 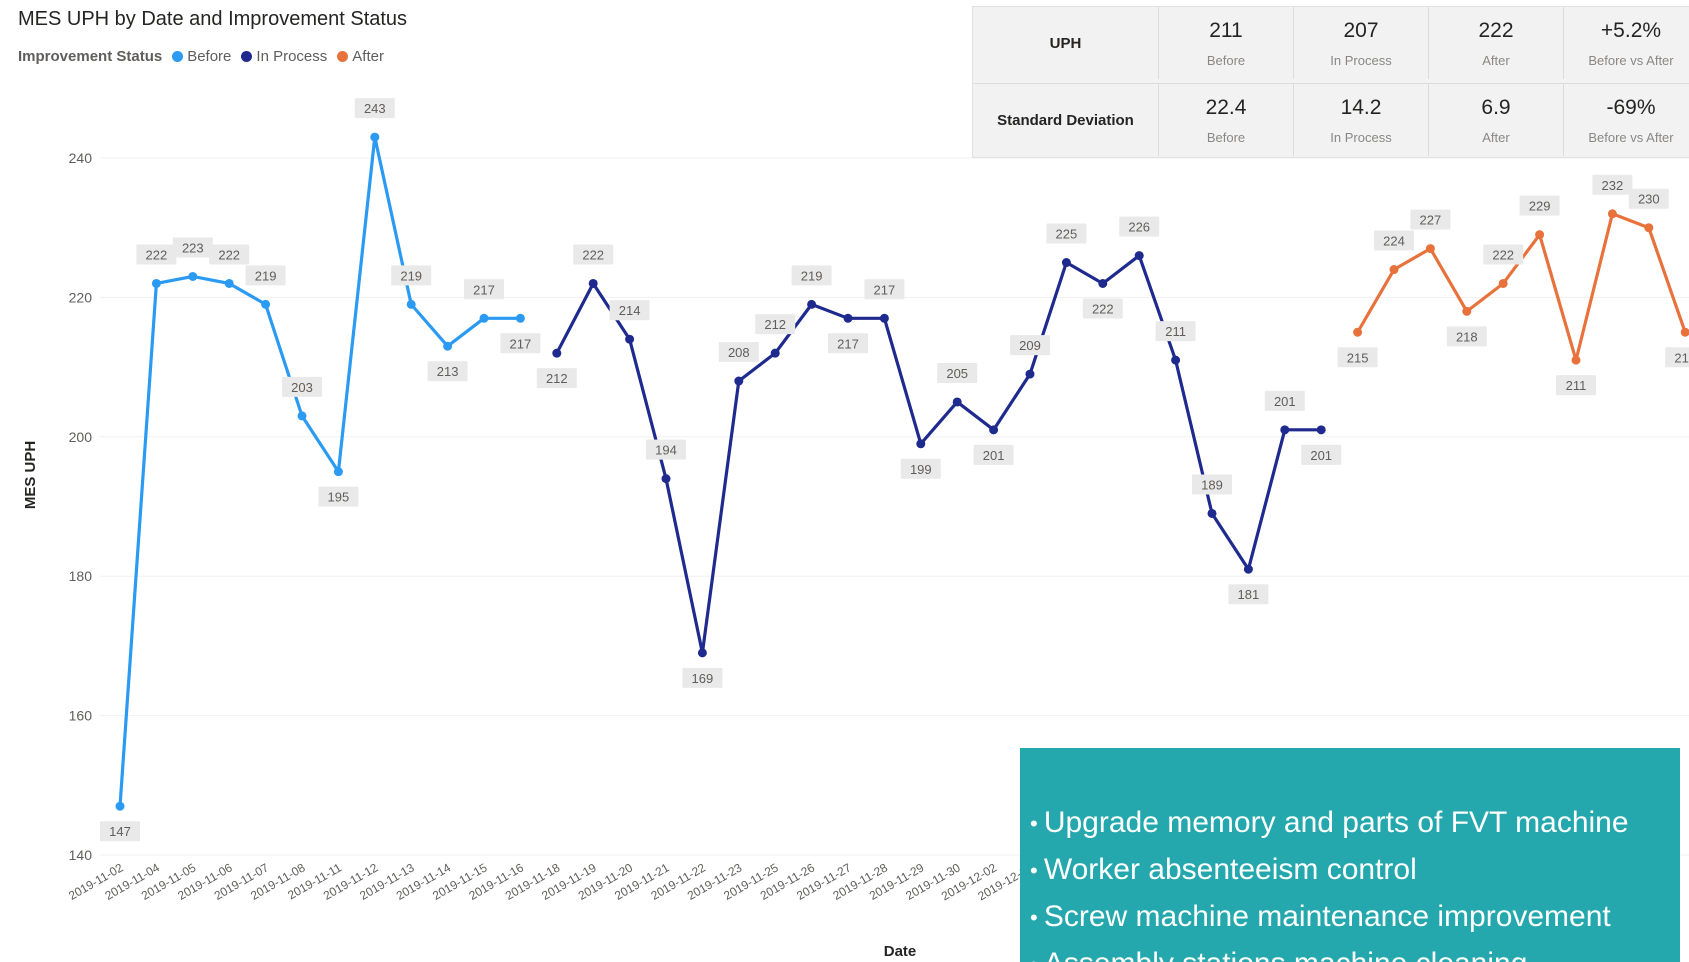 I want to click on data-label: 211, so click(x=1175, y=331).